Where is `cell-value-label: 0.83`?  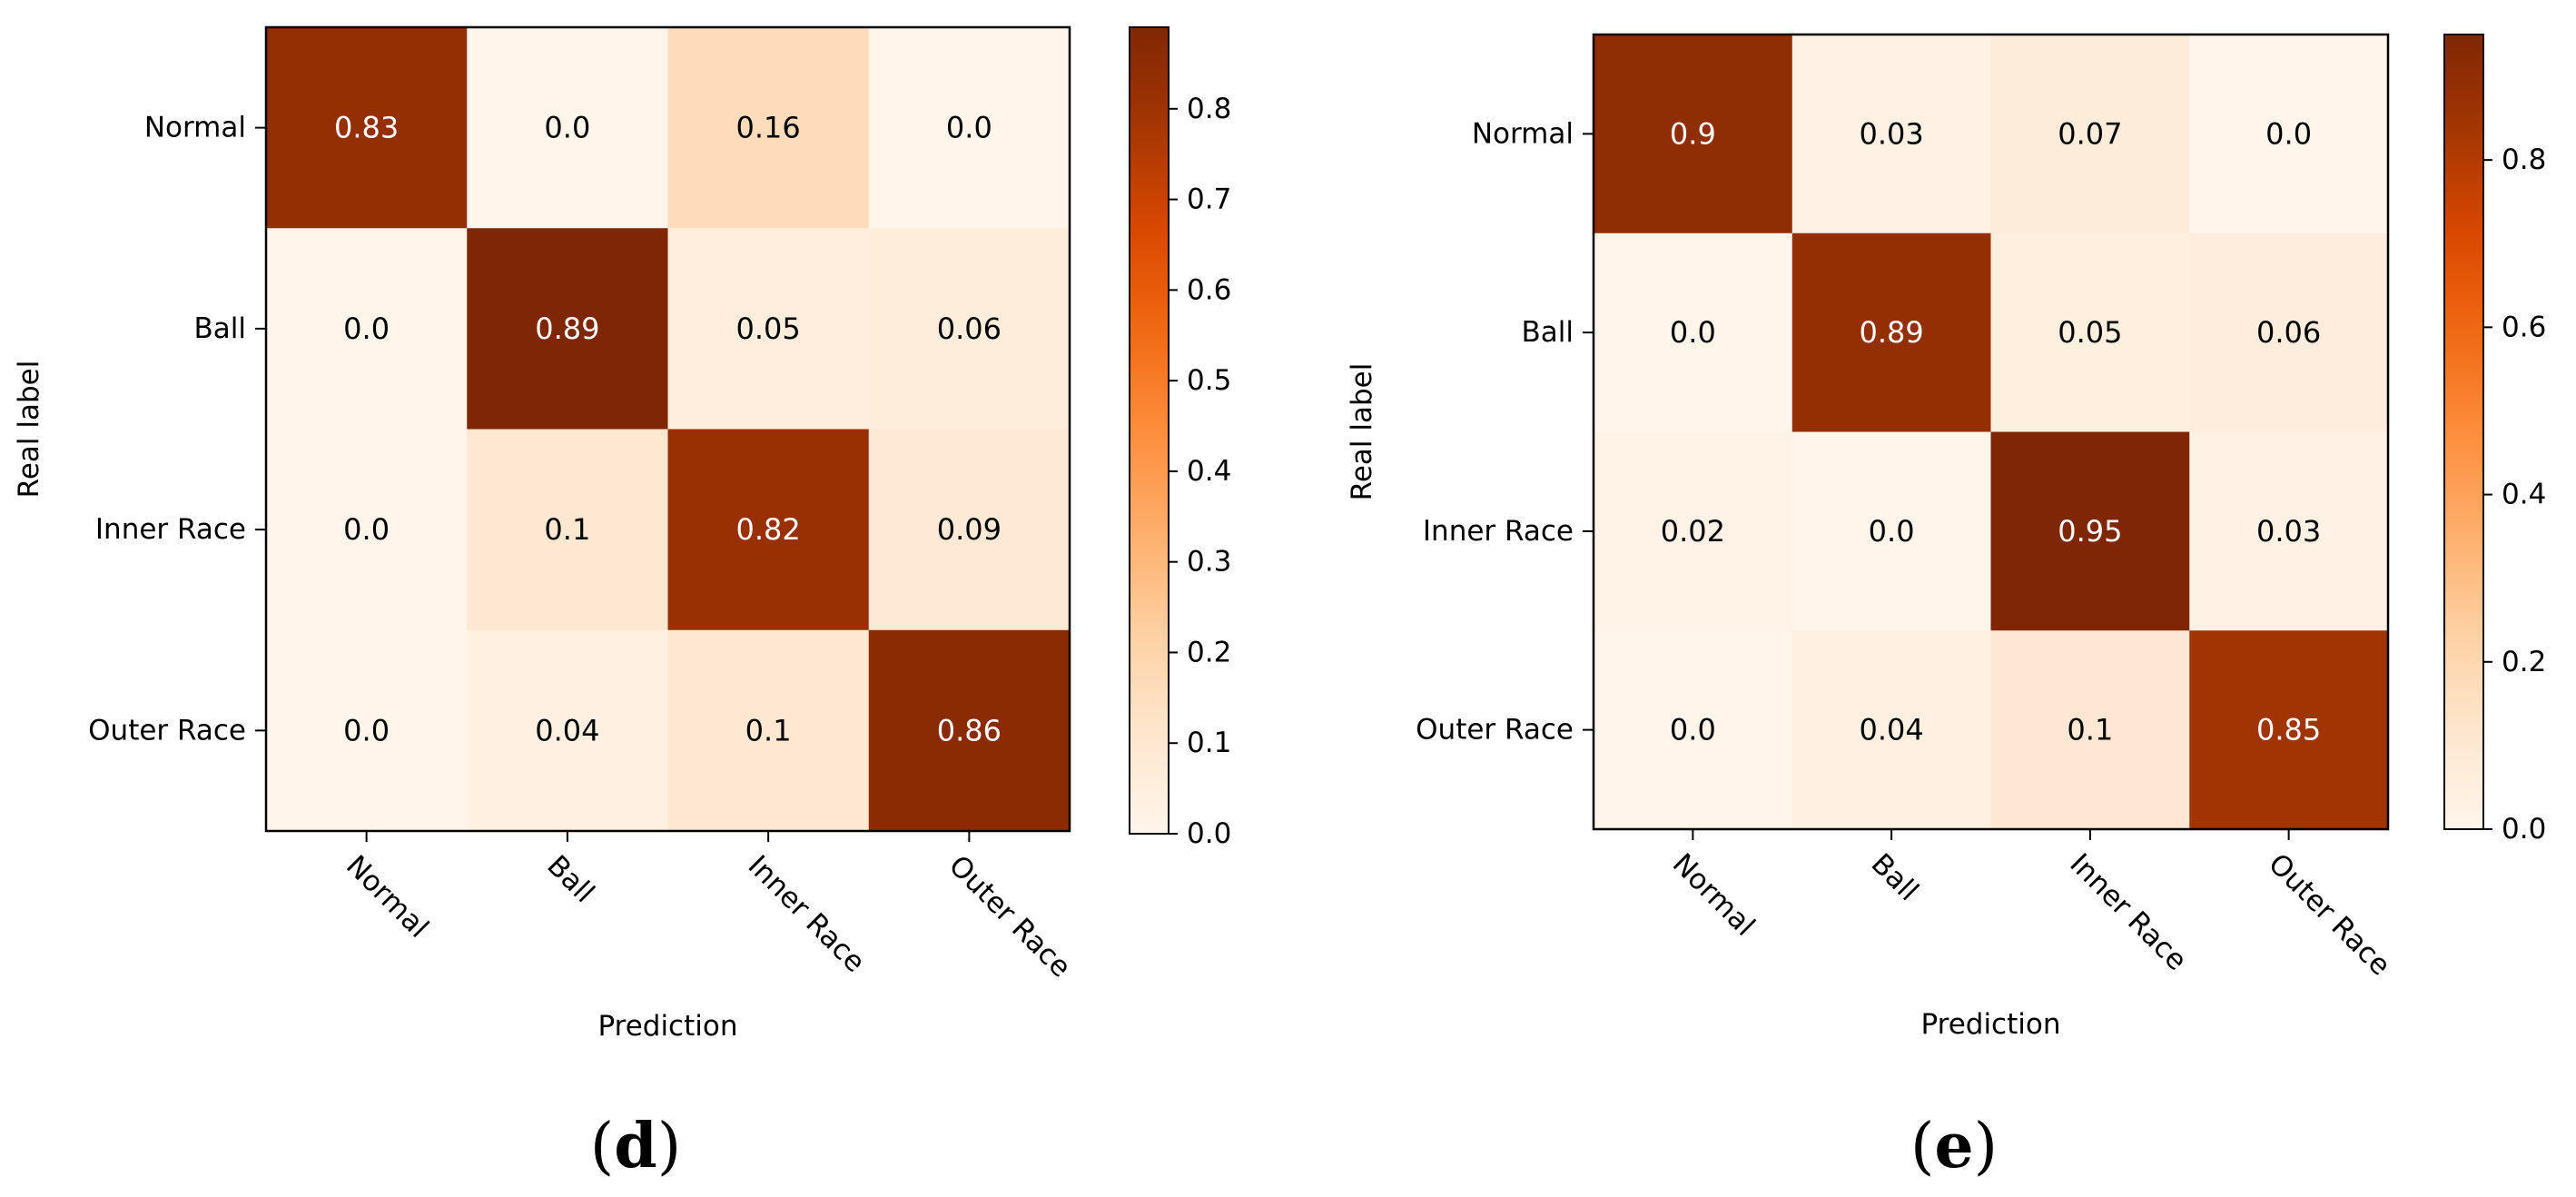 cell-value-label: 0.83 is located at coordinates (366, 128).